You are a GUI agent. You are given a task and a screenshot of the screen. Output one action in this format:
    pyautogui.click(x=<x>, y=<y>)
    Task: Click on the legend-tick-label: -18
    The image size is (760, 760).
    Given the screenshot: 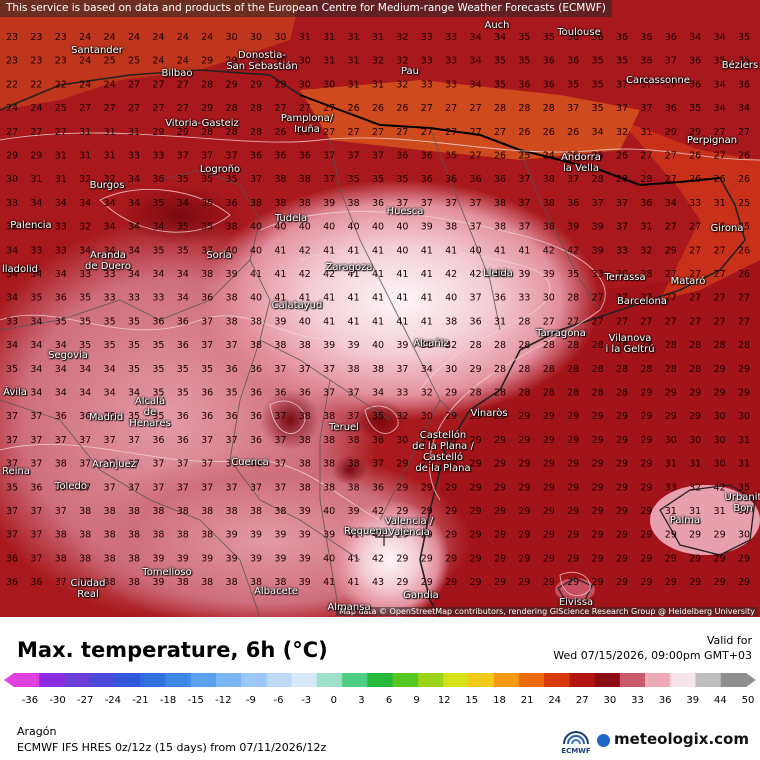 What is the action you would take?
    pyautogui.click(x=168, y=700)
    